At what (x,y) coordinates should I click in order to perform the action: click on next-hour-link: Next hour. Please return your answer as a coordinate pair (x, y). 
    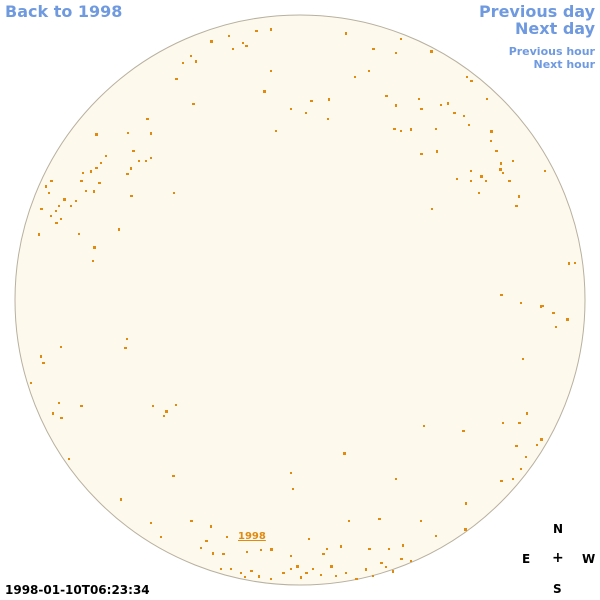
    Looking at the image, I should click on (564, 64).